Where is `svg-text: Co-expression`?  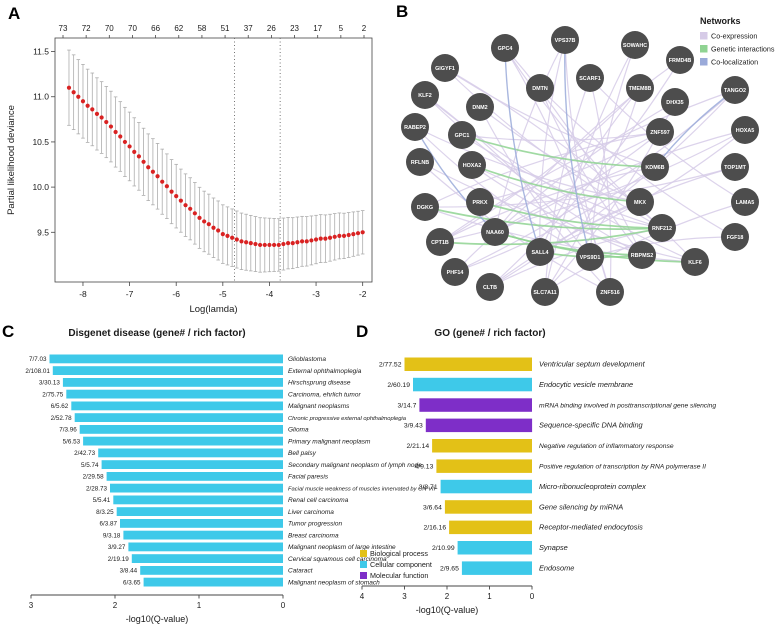
svg-text: Co-expression is located at coordinates (734, 36).